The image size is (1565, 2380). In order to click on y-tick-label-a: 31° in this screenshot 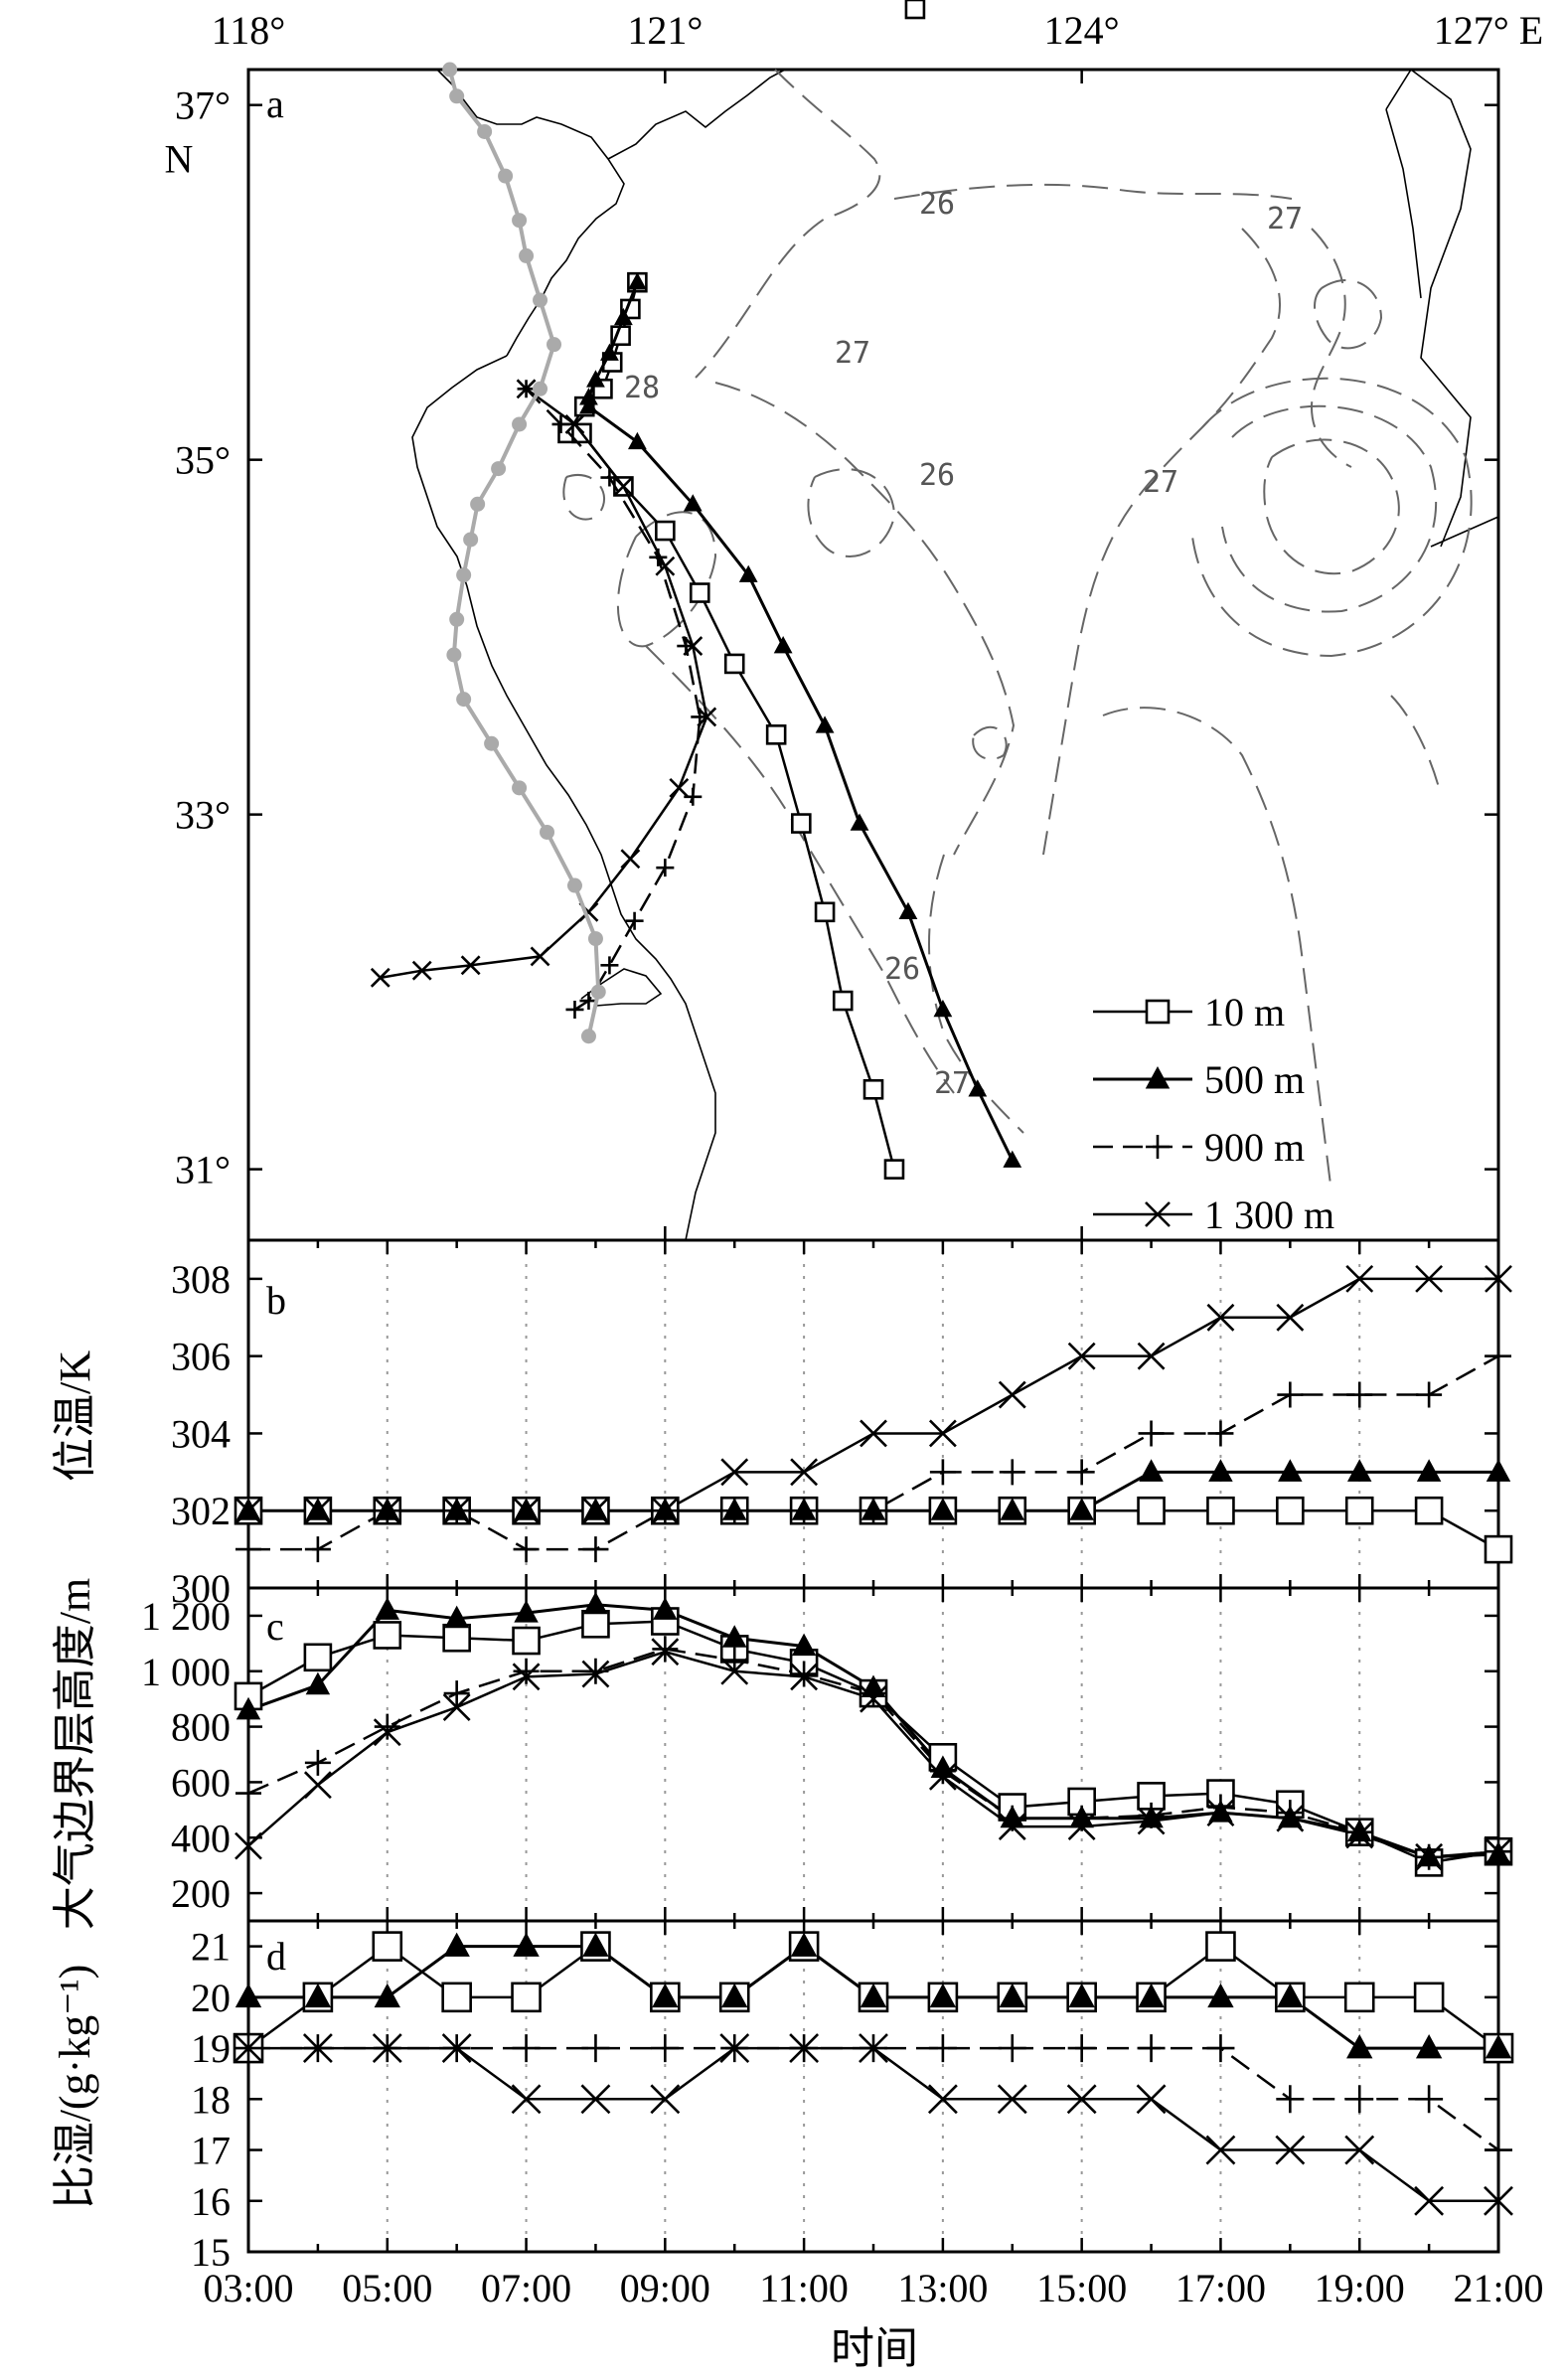, I will do `click(203, 1170)`.